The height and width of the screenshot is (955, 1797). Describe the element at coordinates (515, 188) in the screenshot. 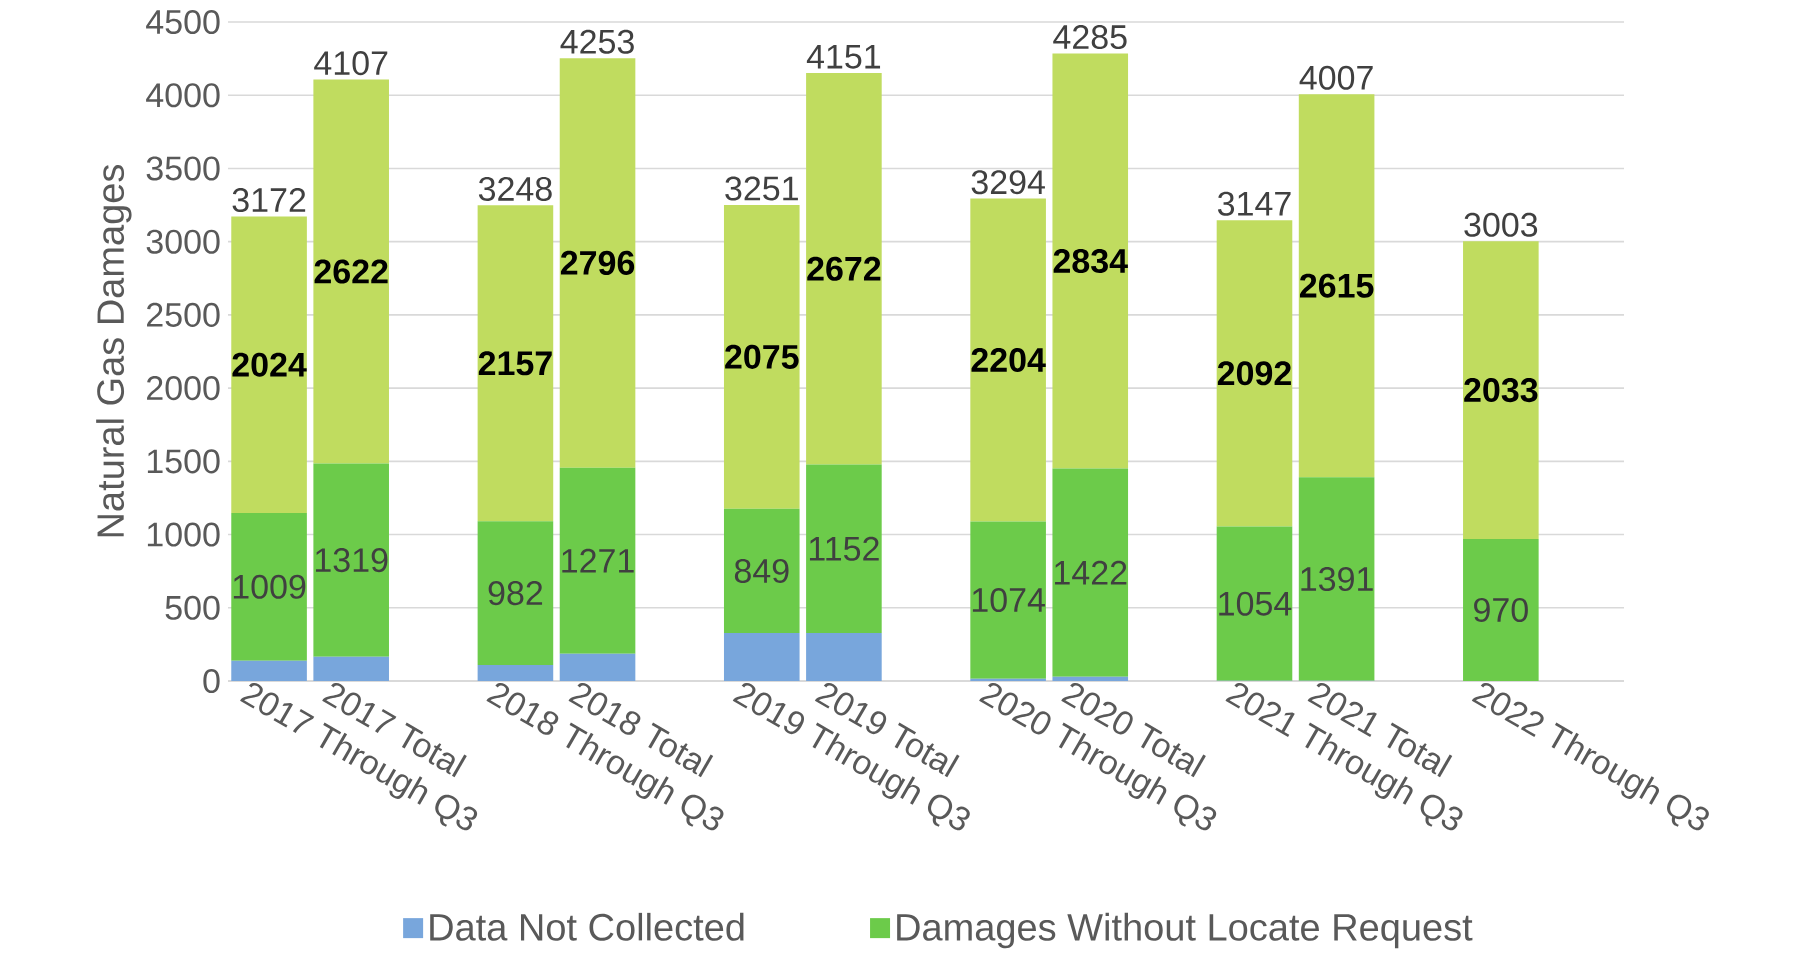

I see `total-label: 3248` at that location.